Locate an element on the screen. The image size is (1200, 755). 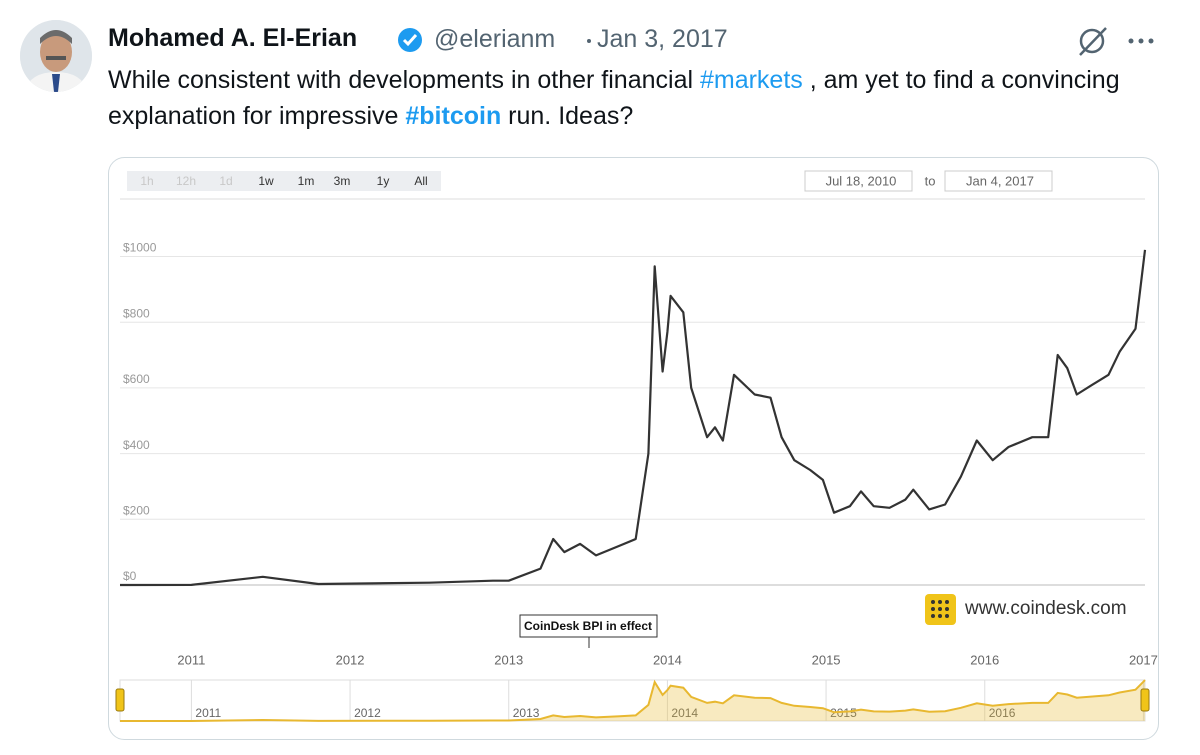
grok-icon is located at coordinates (1093, 41).